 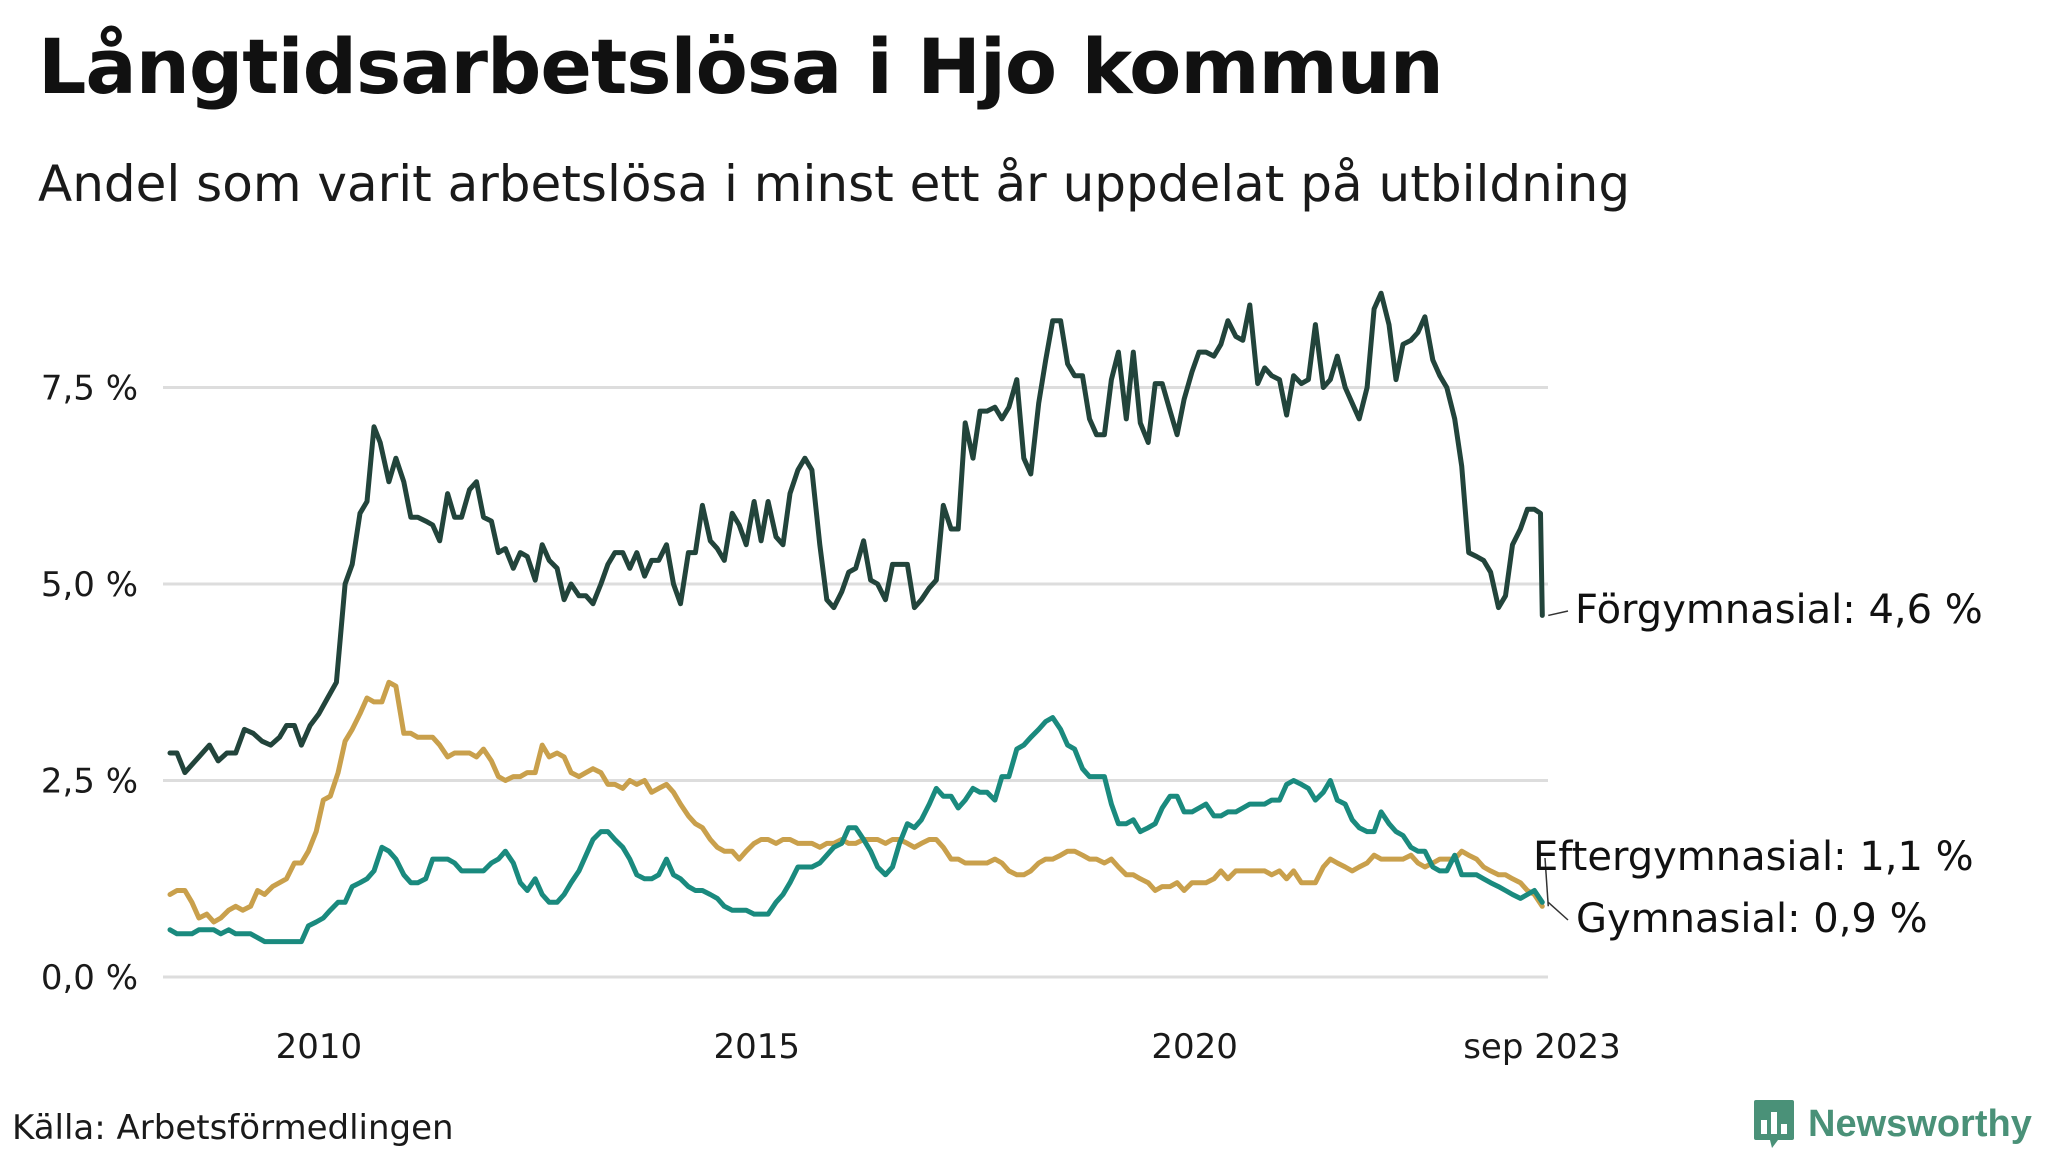 What do you see at coordinates (1774, 1124) in the screenshot?
I see `bar-chart-icon` at bounding box center [1774, 1124].